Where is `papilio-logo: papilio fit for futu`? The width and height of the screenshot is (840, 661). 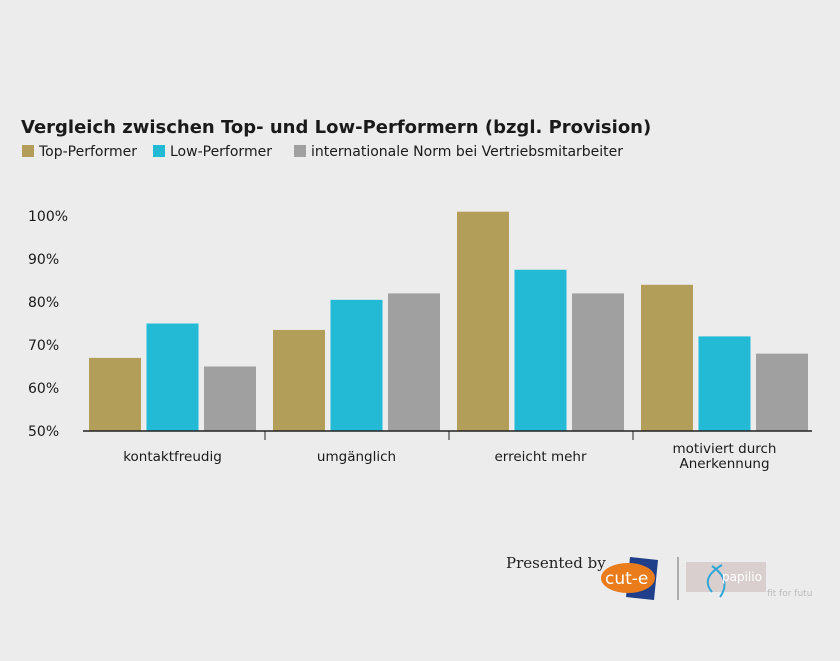
papilio-logo: papilio fit for futu is located at coordinates (749, 580).